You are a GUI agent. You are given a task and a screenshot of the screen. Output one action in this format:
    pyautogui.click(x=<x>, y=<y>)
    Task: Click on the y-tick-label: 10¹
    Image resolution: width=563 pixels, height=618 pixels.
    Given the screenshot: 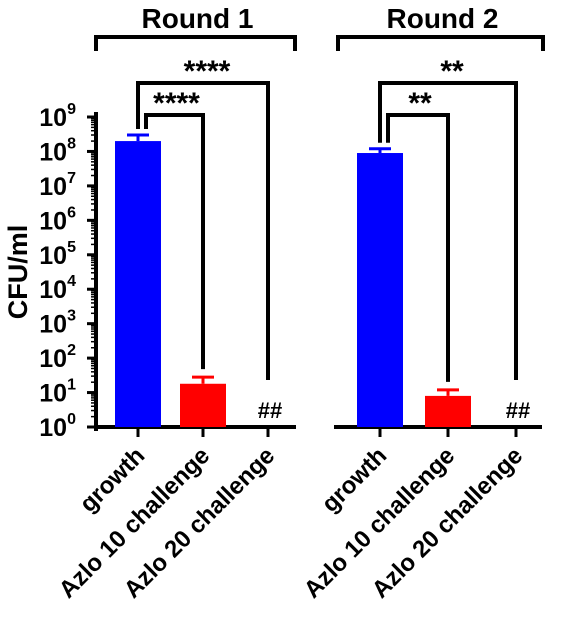 What is the action you would take?
    pyautogui.click(x=57, y=392)
    